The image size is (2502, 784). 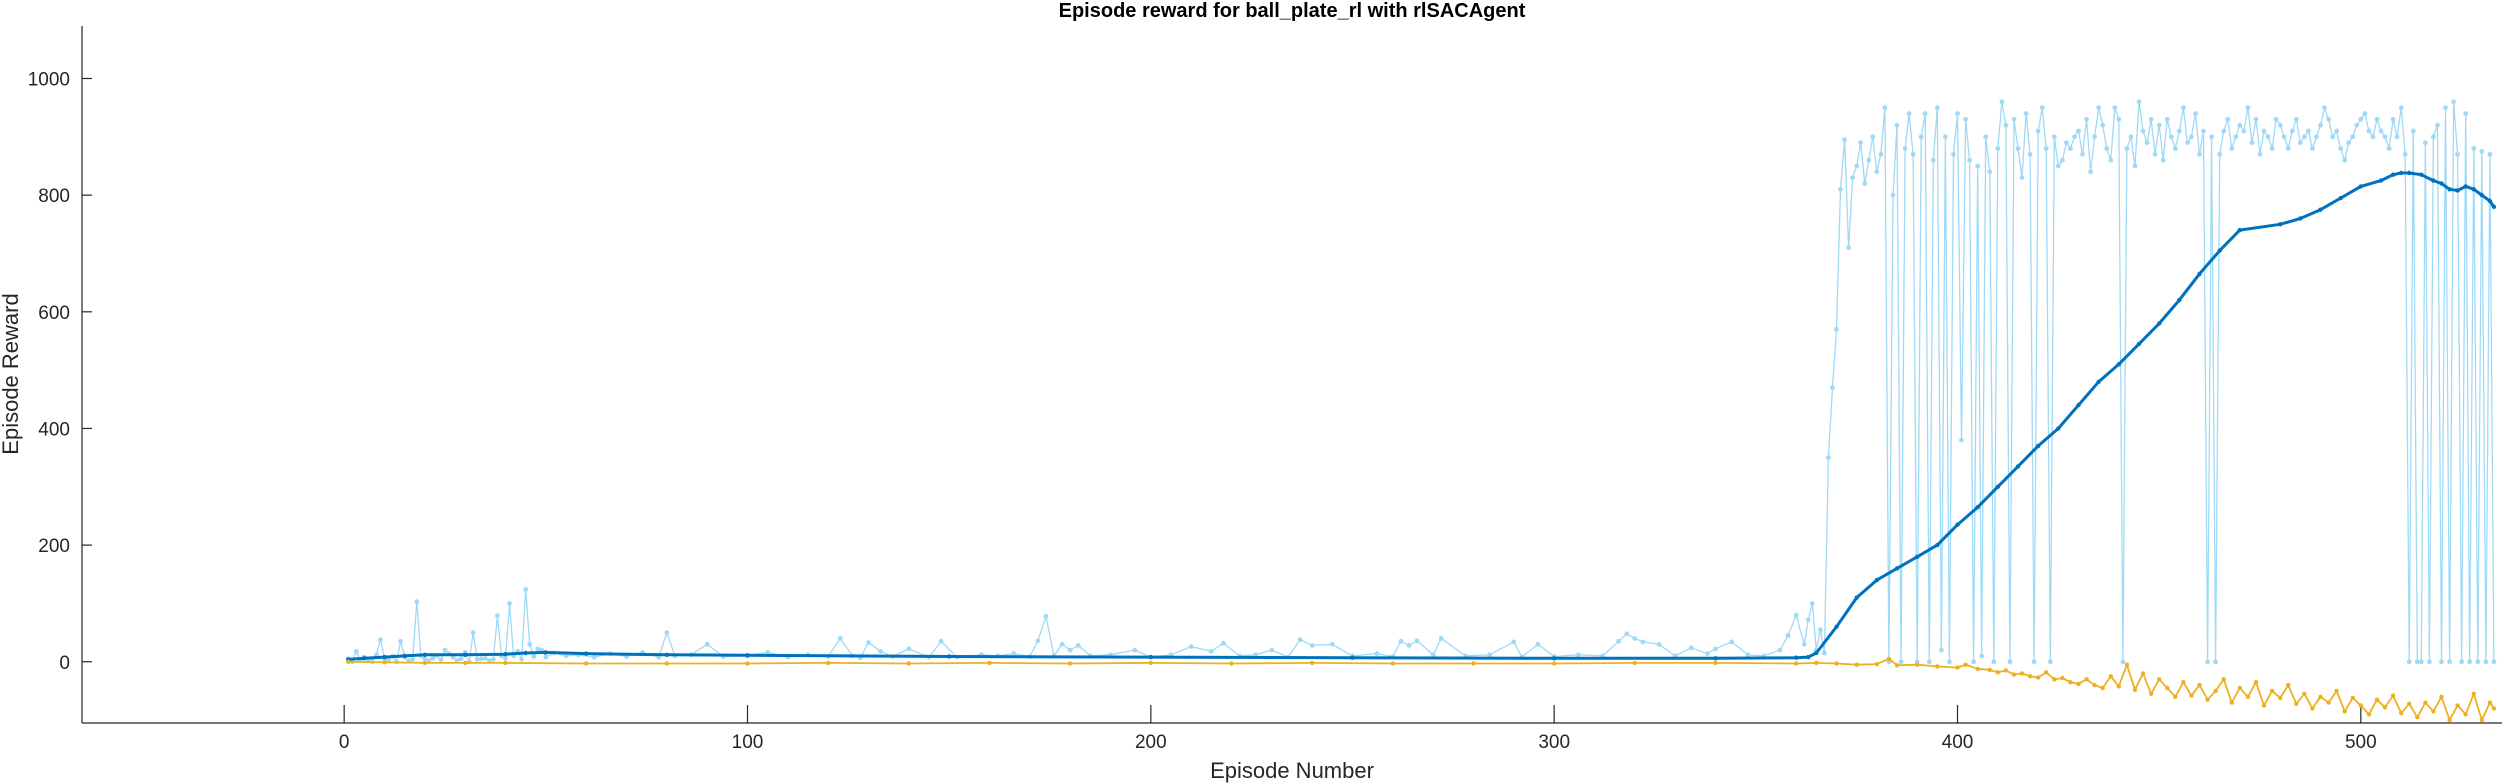 I want to click on x-tick-label: 300, so click(x=1554, y=742).